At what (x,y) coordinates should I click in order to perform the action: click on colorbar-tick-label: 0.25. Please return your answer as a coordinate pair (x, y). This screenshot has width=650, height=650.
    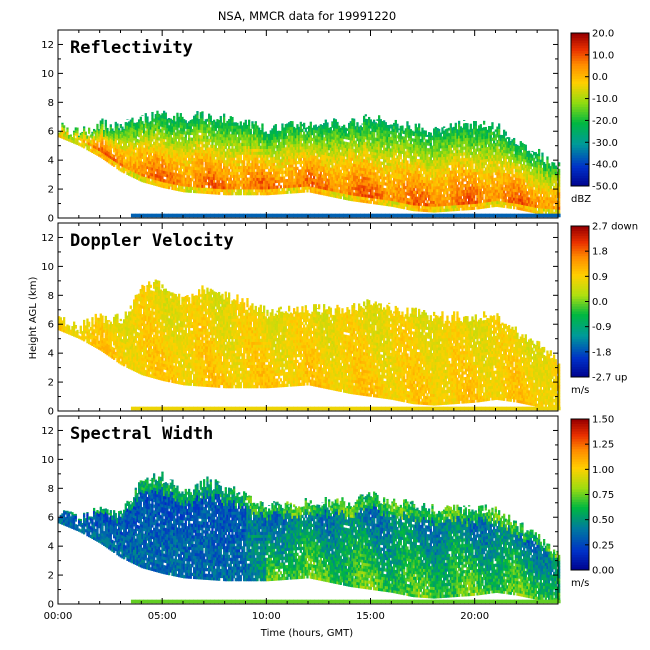
    Looking at the image, I should click on (603, 545).